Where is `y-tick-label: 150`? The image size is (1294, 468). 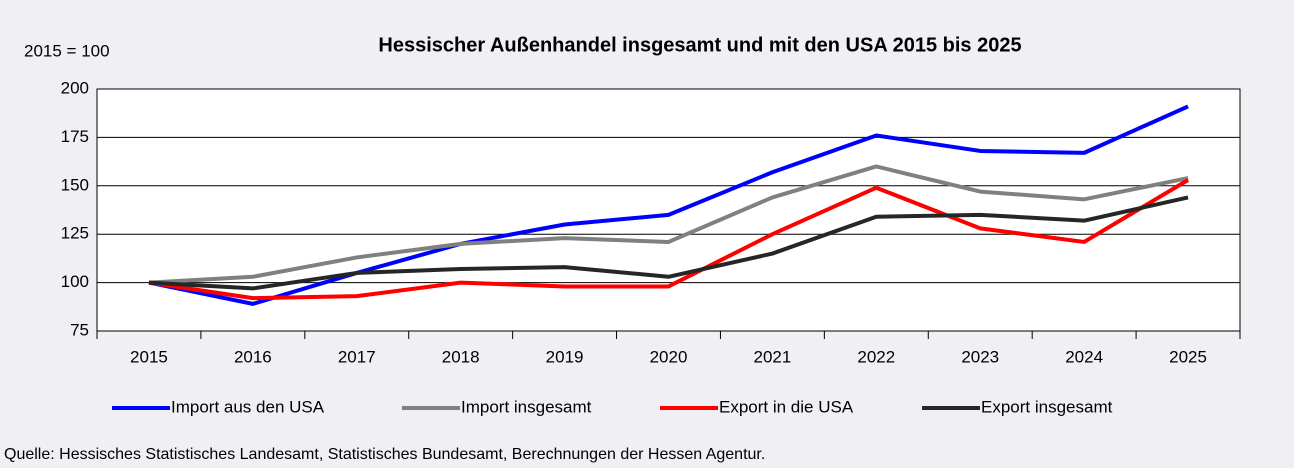
y-tick-label: 150 is located at coordinates (75, 184).